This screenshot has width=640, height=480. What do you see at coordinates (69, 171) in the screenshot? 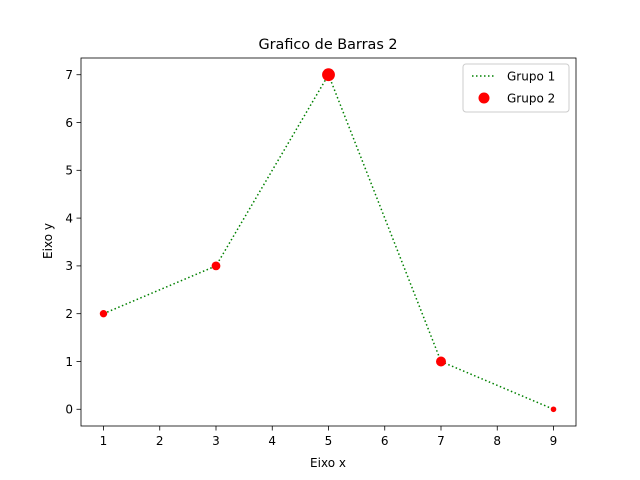
I see `y-tick-label: 5` at bounding box center [69, 171].